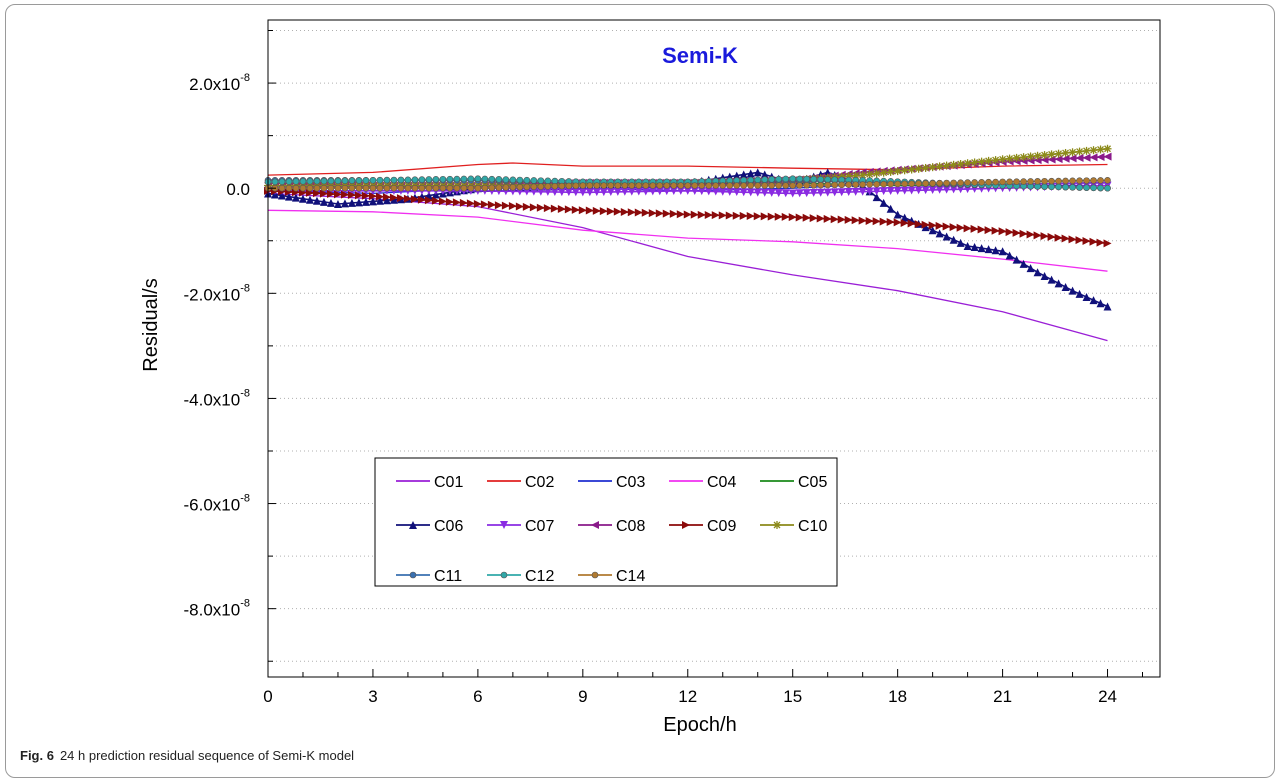  Describe the element at coordinates (212, 399) in the screenshot. I see `y-tick-mantissa: -4.0x10` at that location.